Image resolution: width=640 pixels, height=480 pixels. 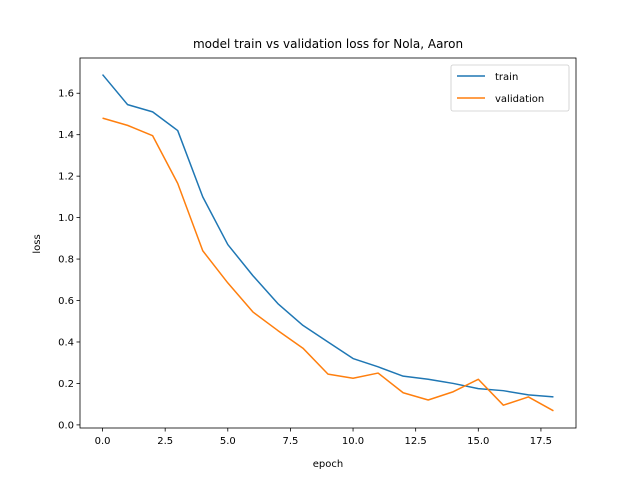 I want to click on x-tick-label: 10.0, so click(x=353, y=441).